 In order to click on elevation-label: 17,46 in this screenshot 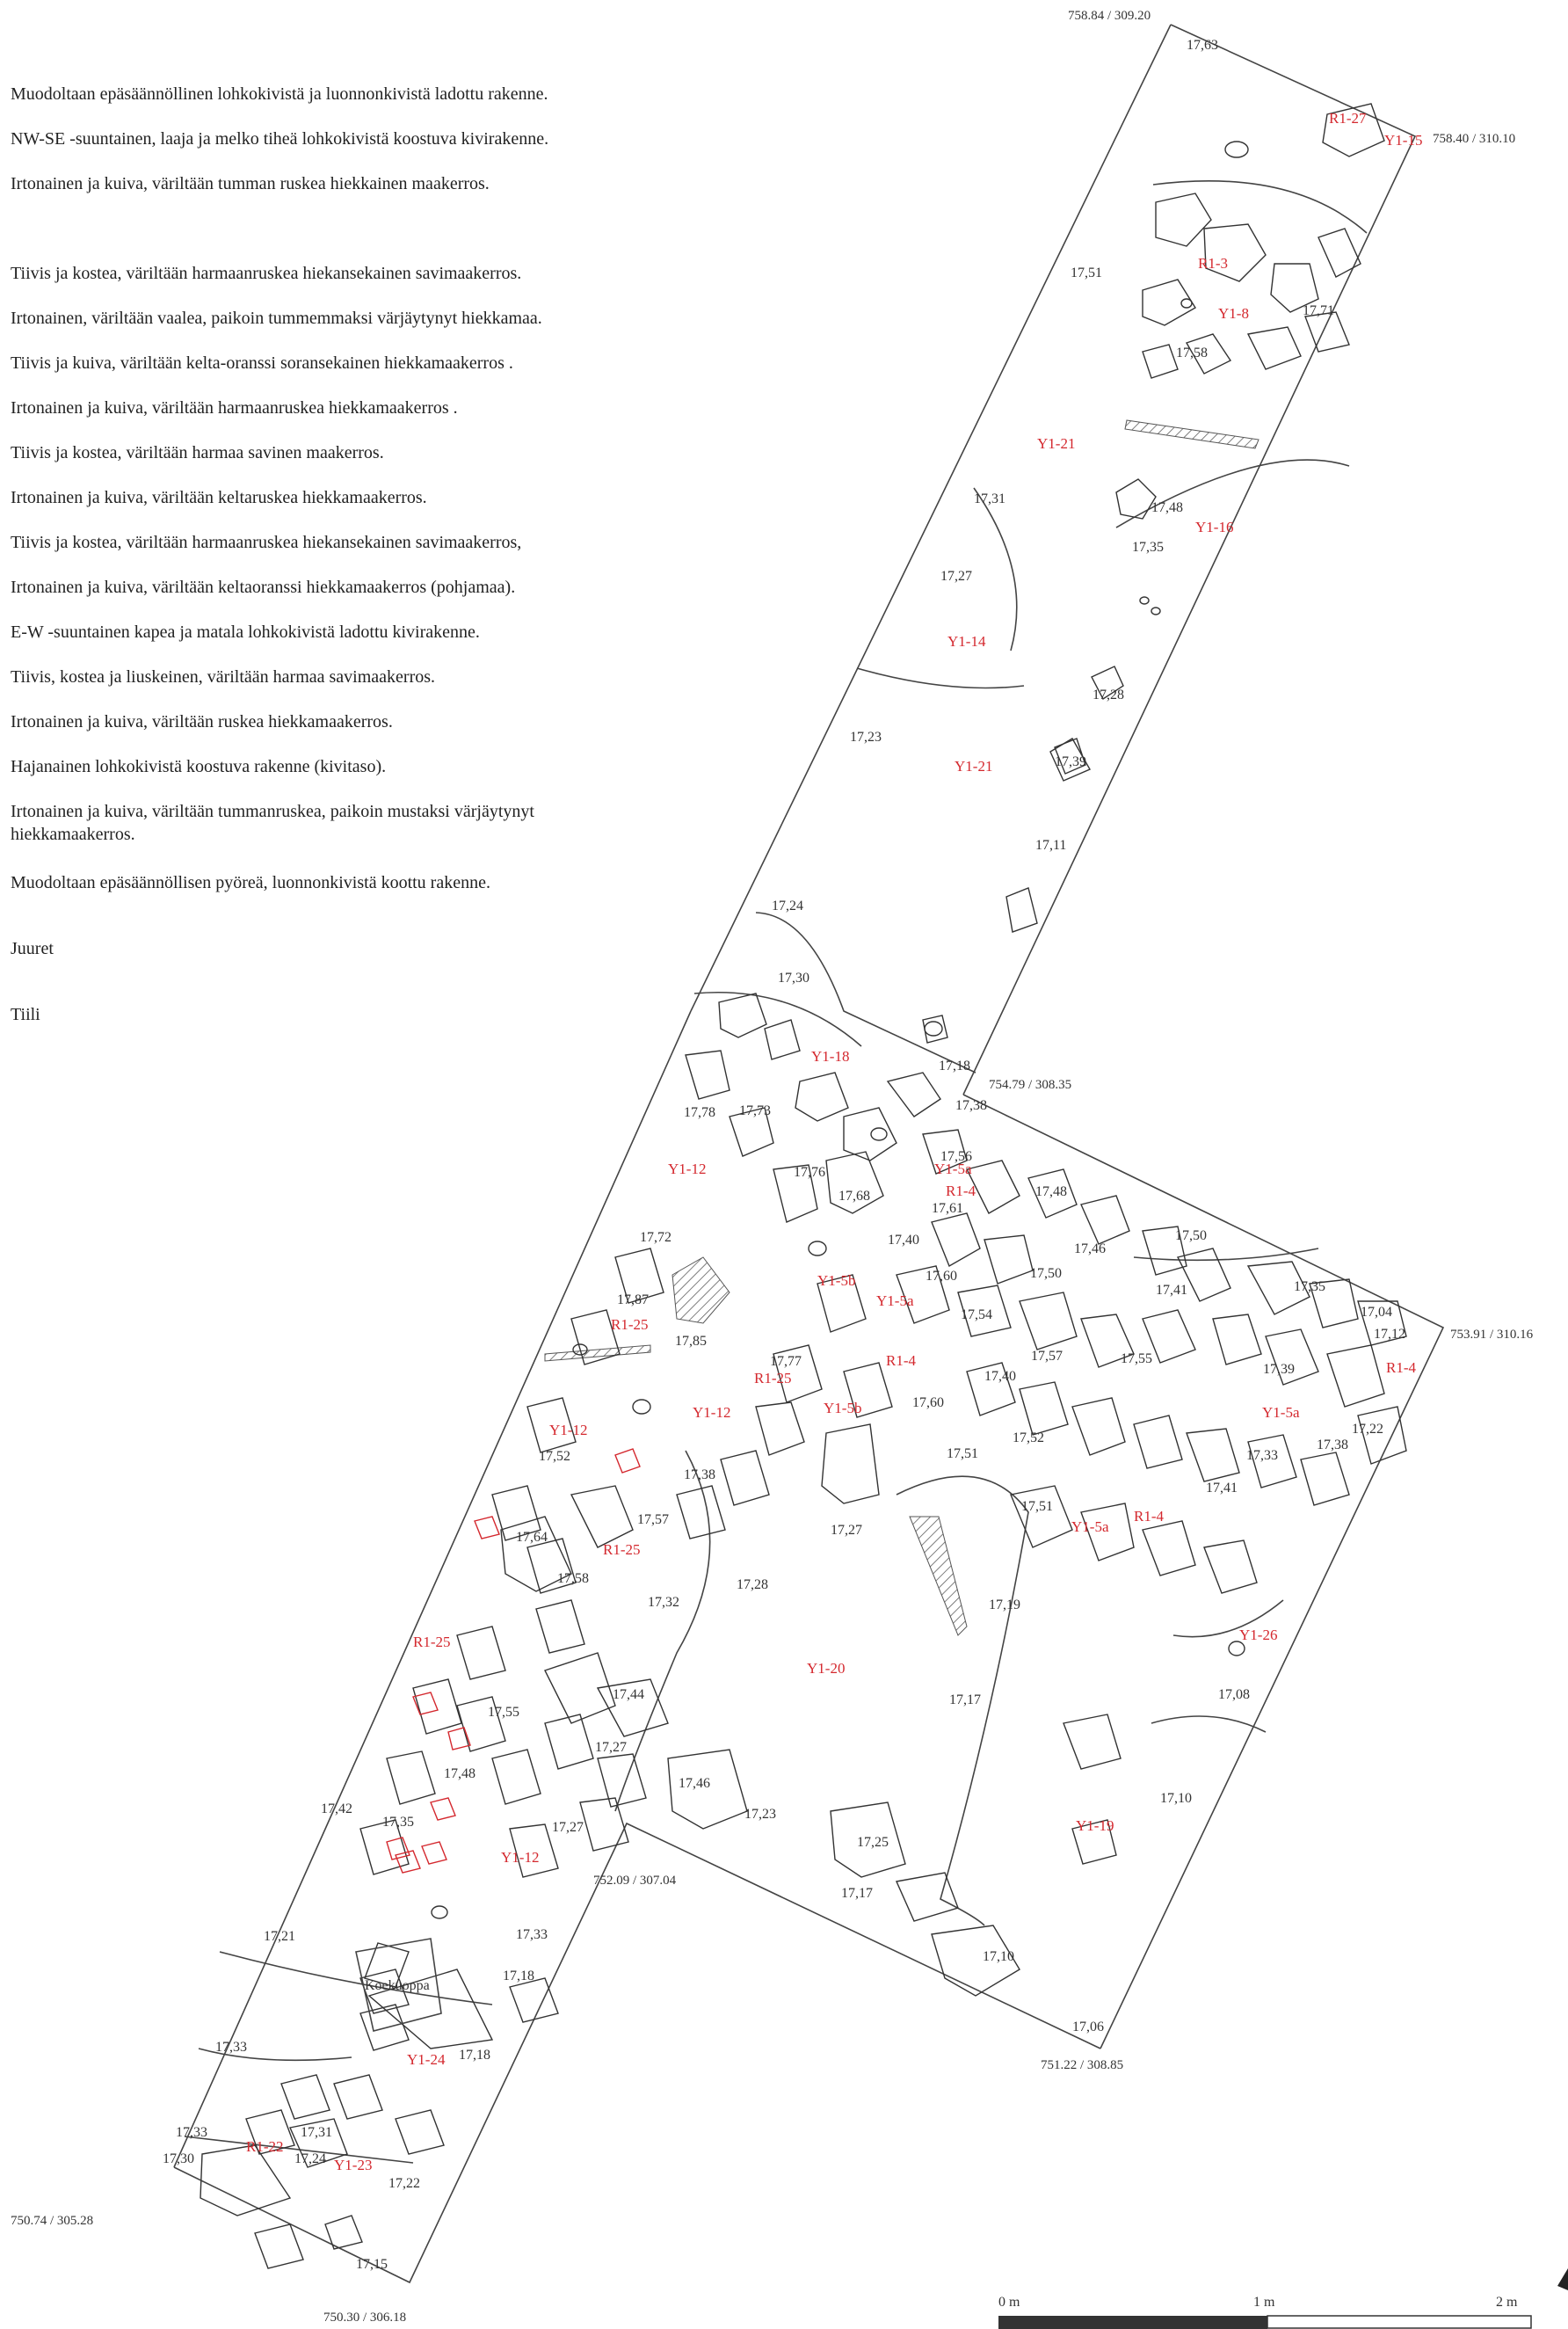, I will do `click(694, 1783)`.